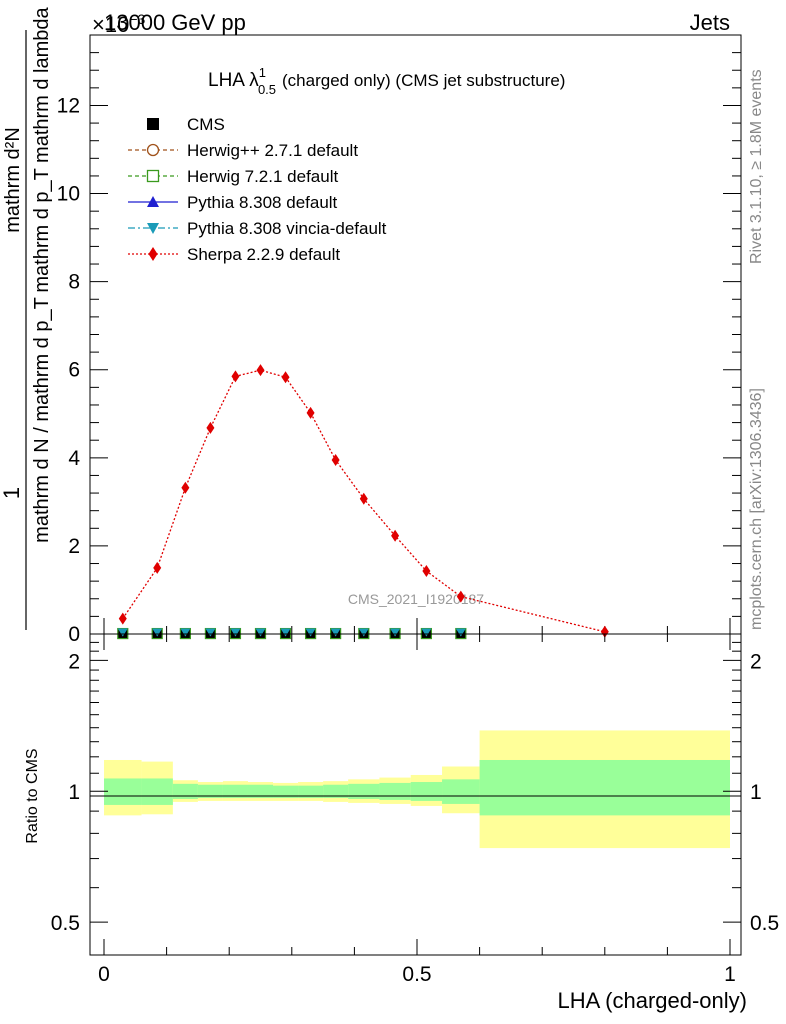 The width and height of the screenshot is (786, 1024). I want to click on ratio-bands, so click(417, 789).